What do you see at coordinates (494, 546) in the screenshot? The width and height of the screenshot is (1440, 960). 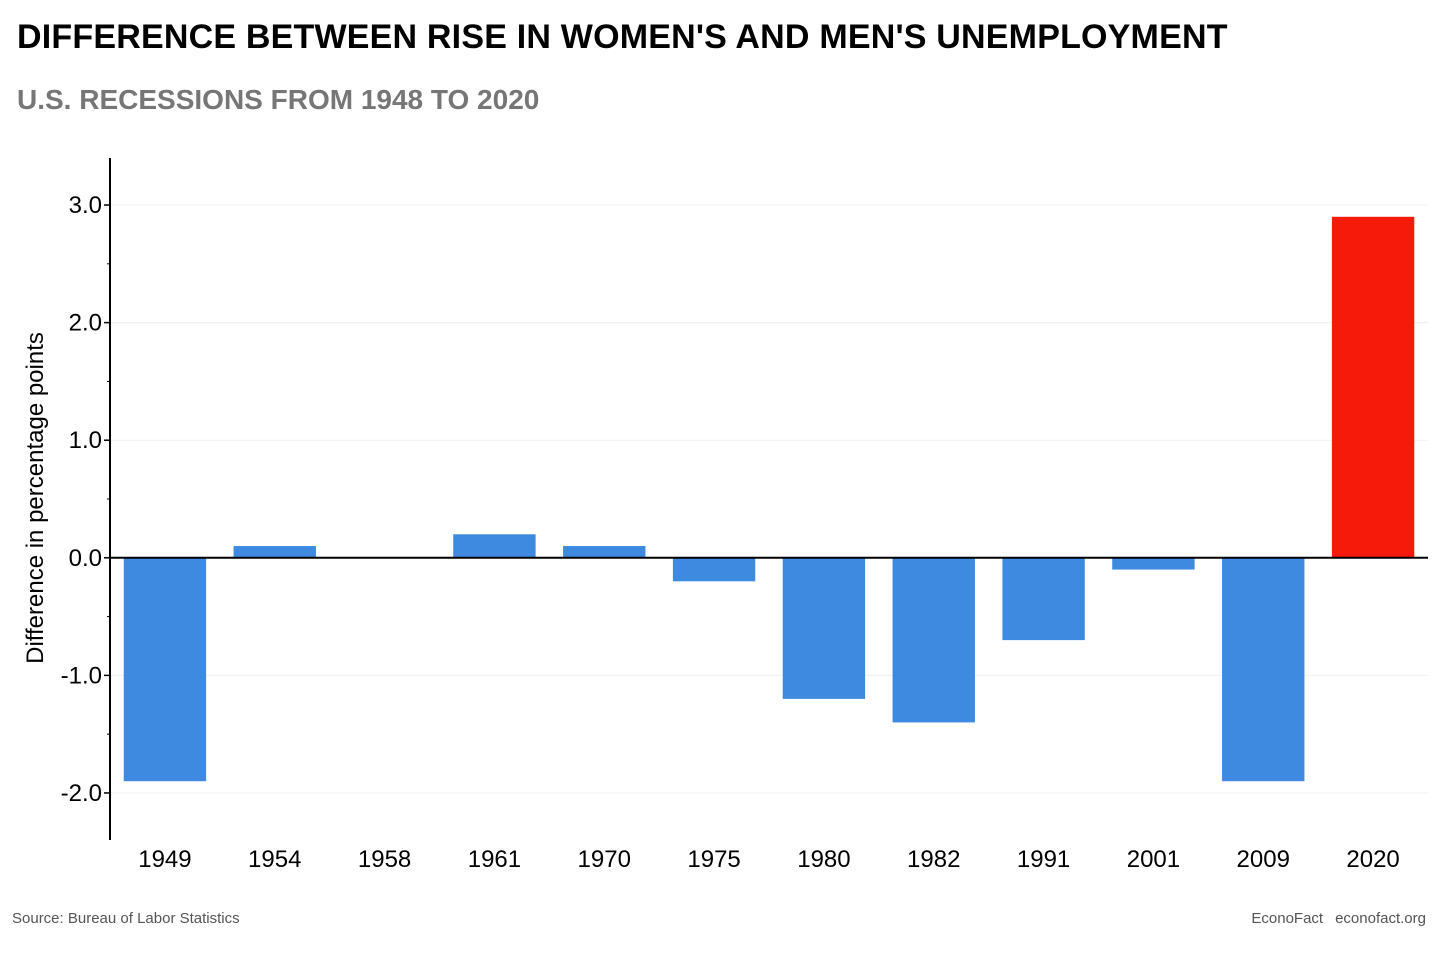 I see `bar-1961` at bounding box center [494, 546].